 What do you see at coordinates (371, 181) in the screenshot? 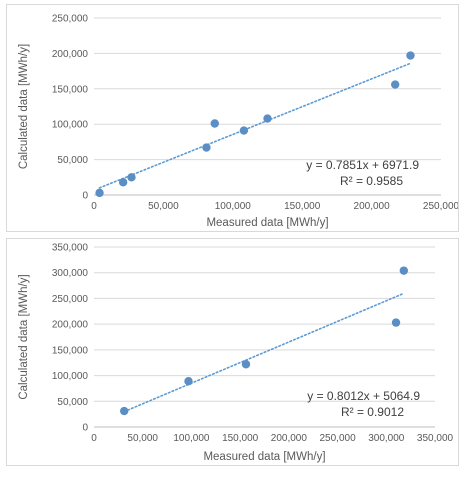
I see `r-squared-label: R² = 0.9585` at bounding box center [371, 181].